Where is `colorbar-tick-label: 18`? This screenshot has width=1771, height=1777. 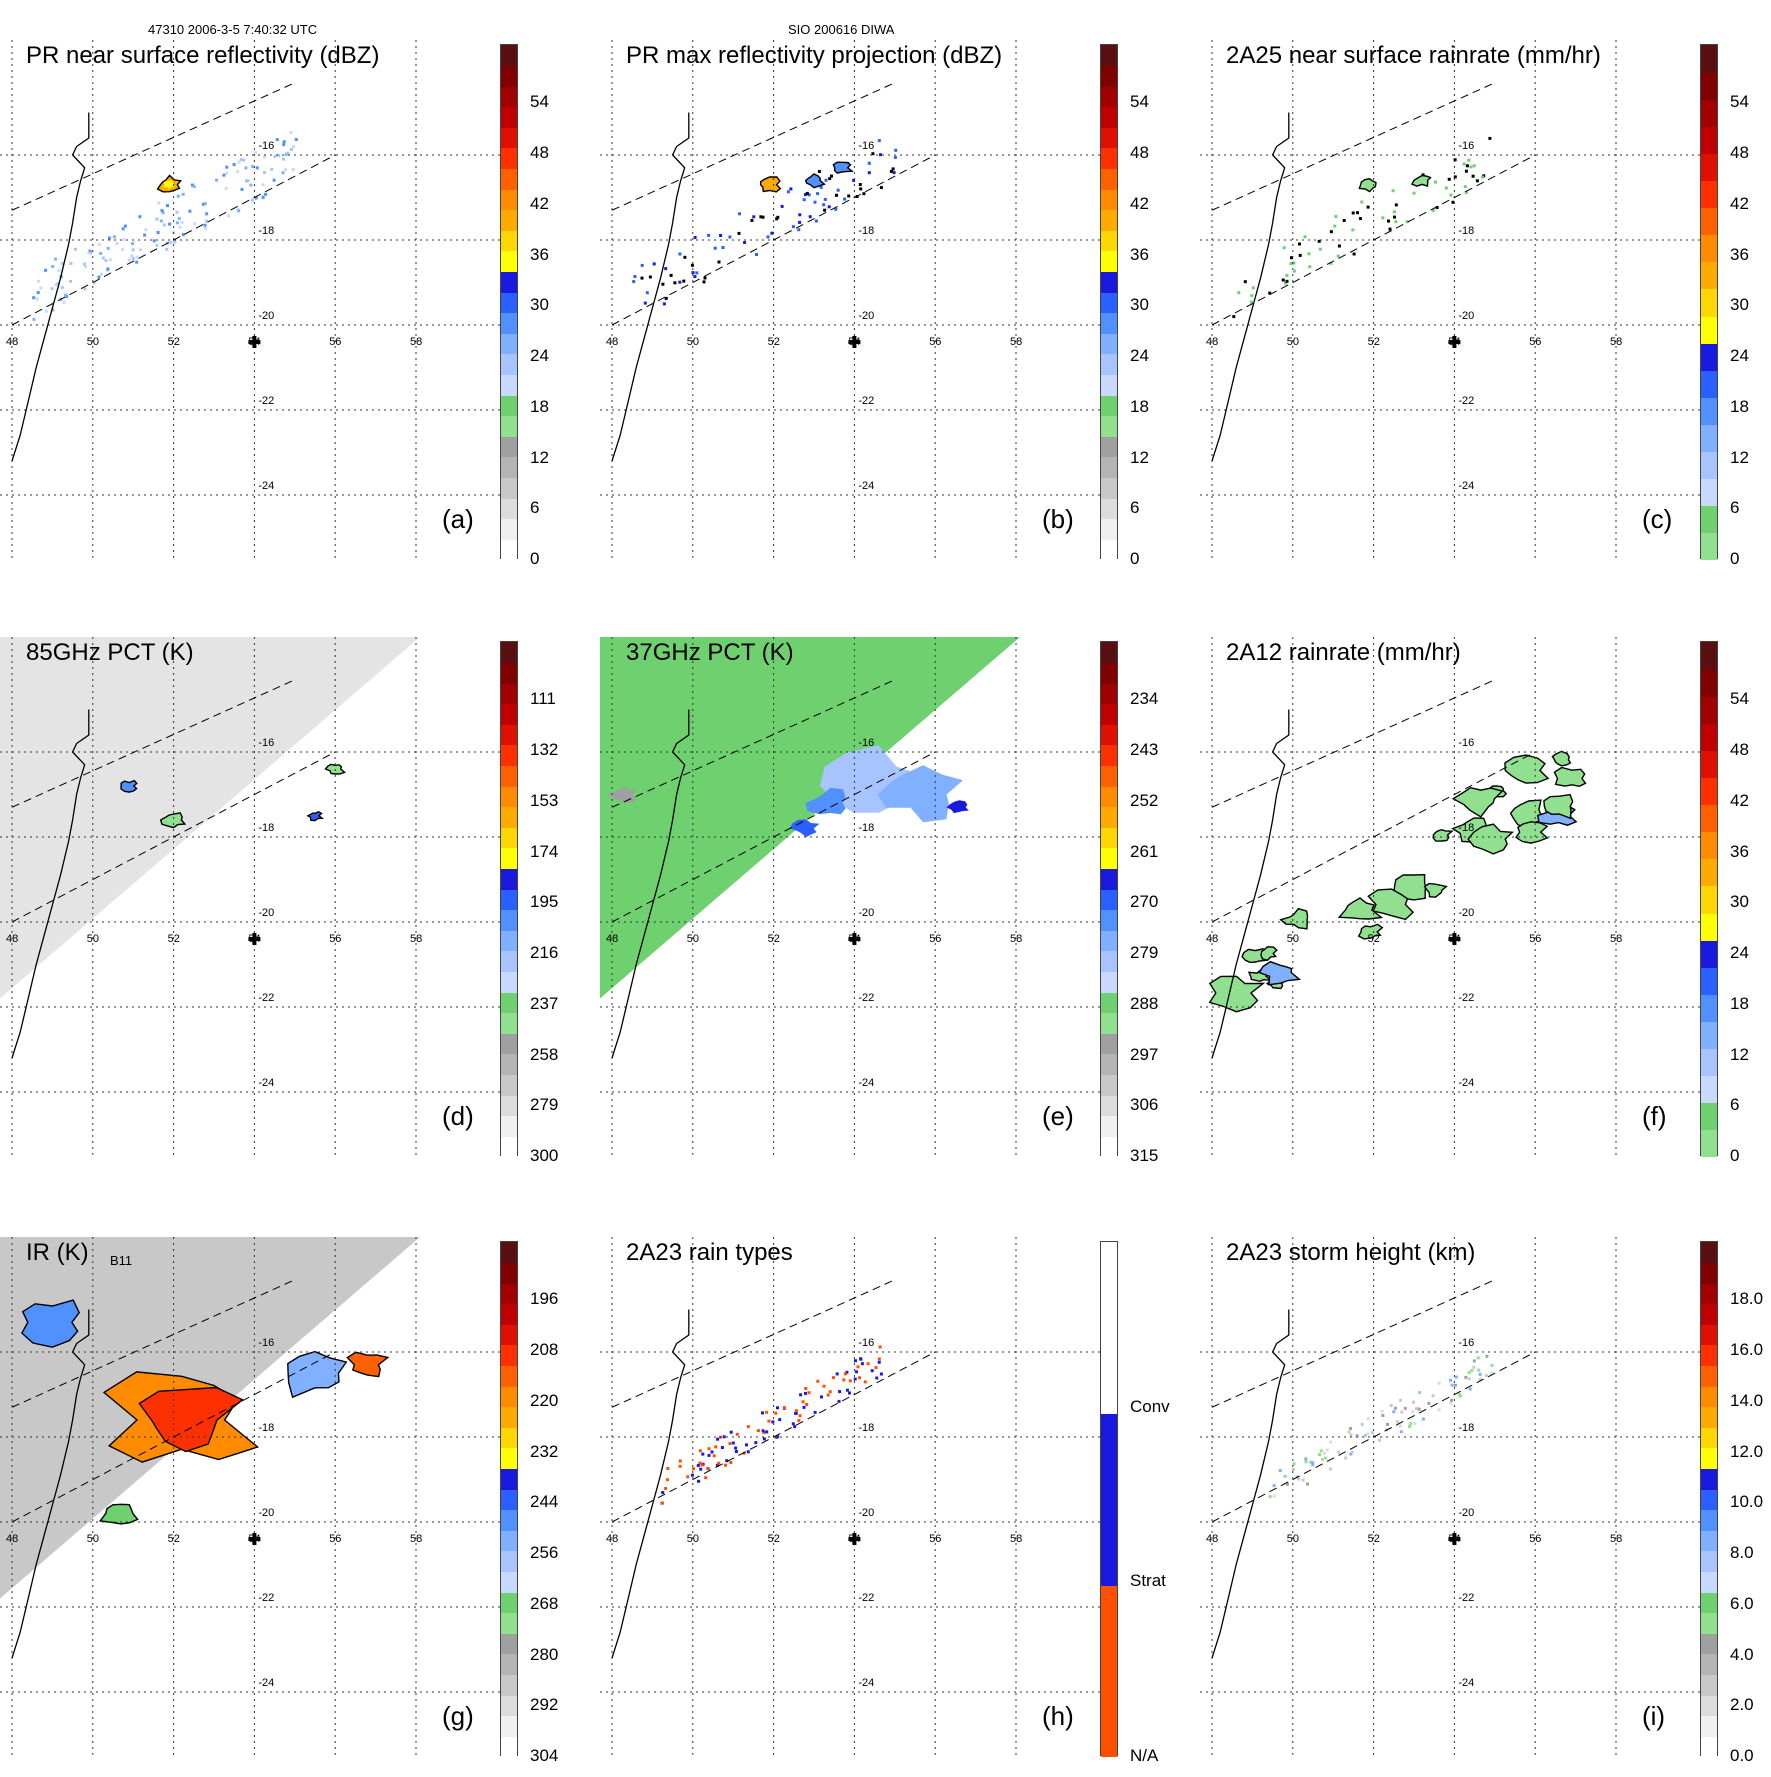
colorbar-tick-label: 18 is located at coordinates (1739, 406).